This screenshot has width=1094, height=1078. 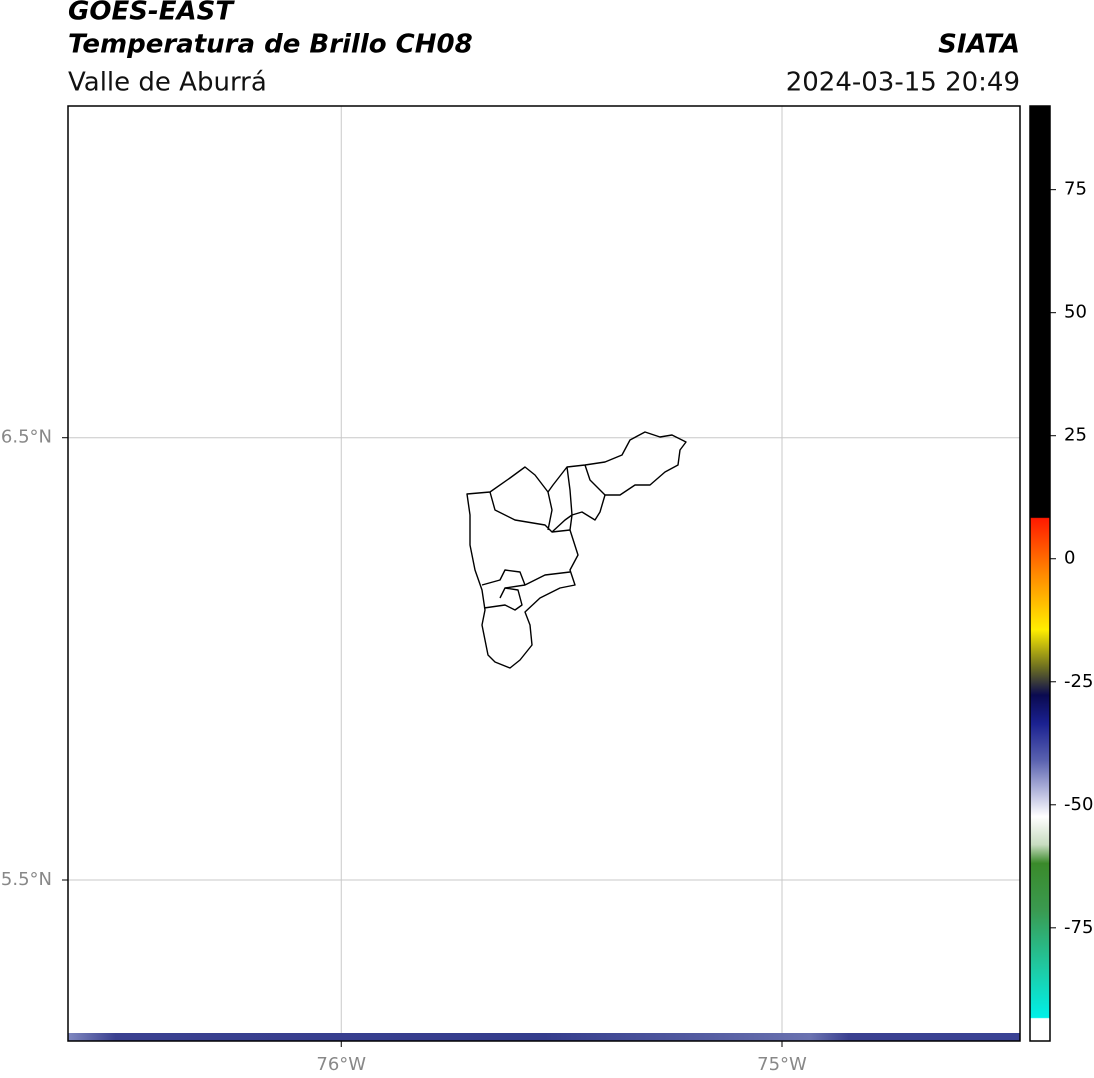 What do you see at coordinates (1075, 312) in the screenshot?
I see `colorbar-tick-label: 50` at bounding box center [1075, 312].